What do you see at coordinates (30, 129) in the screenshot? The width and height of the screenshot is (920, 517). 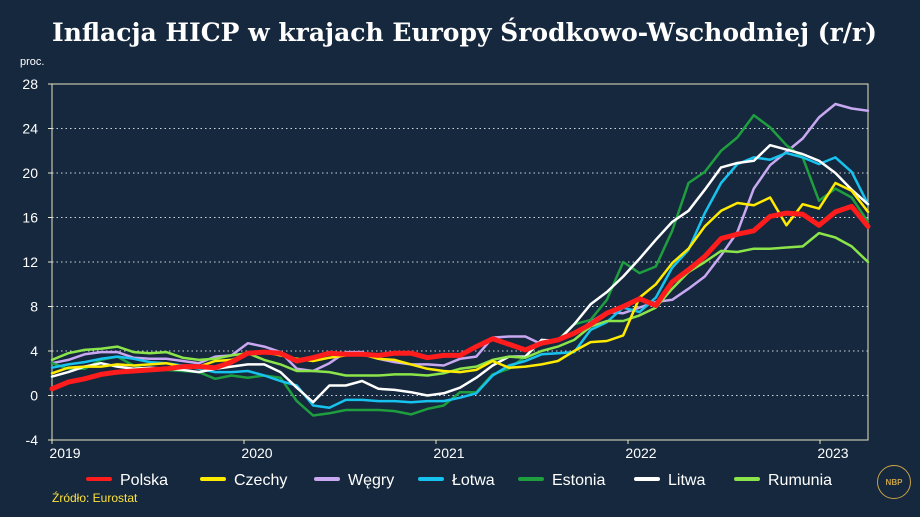 I see `y-tick-label: 24` at bounding box center [30, 129].